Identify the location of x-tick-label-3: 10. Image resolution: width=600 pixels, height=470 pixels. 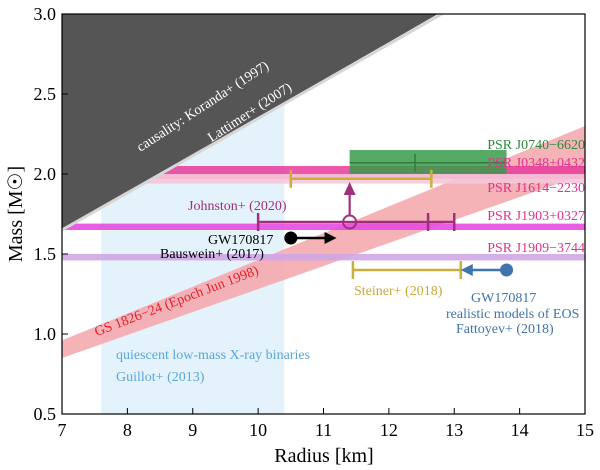
(258, 430).